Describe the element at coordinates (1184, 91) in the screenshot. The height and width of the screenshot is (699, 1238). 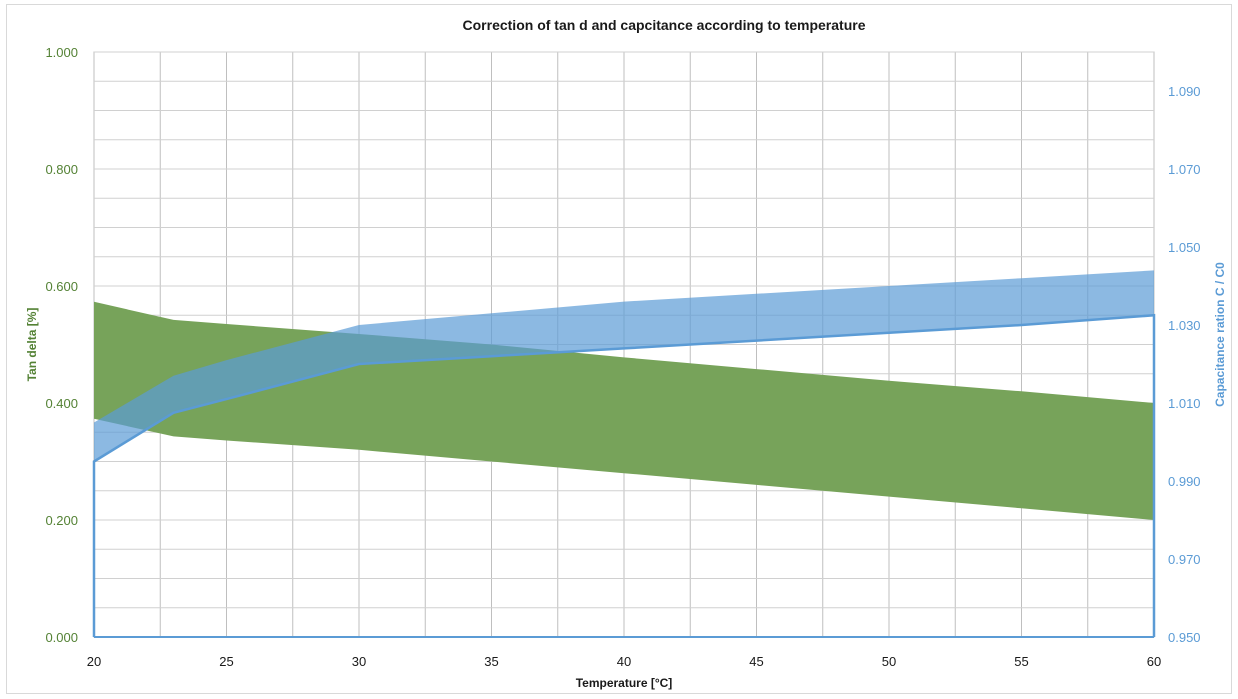
I see `y2-tick-label: 1.090` at that location.